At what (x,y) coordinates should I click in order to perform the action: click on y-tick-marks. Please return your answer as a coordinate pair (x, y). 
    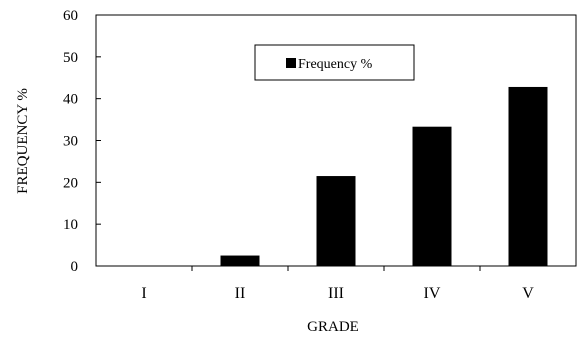
    Looking at the image, I should click on (98, 140).